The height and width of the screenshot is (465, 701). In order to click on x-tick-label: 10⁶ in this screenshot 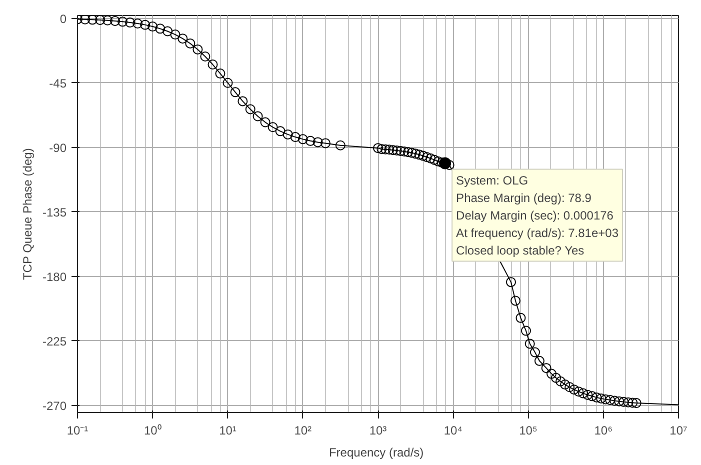, I will do `click(603, 431)`.